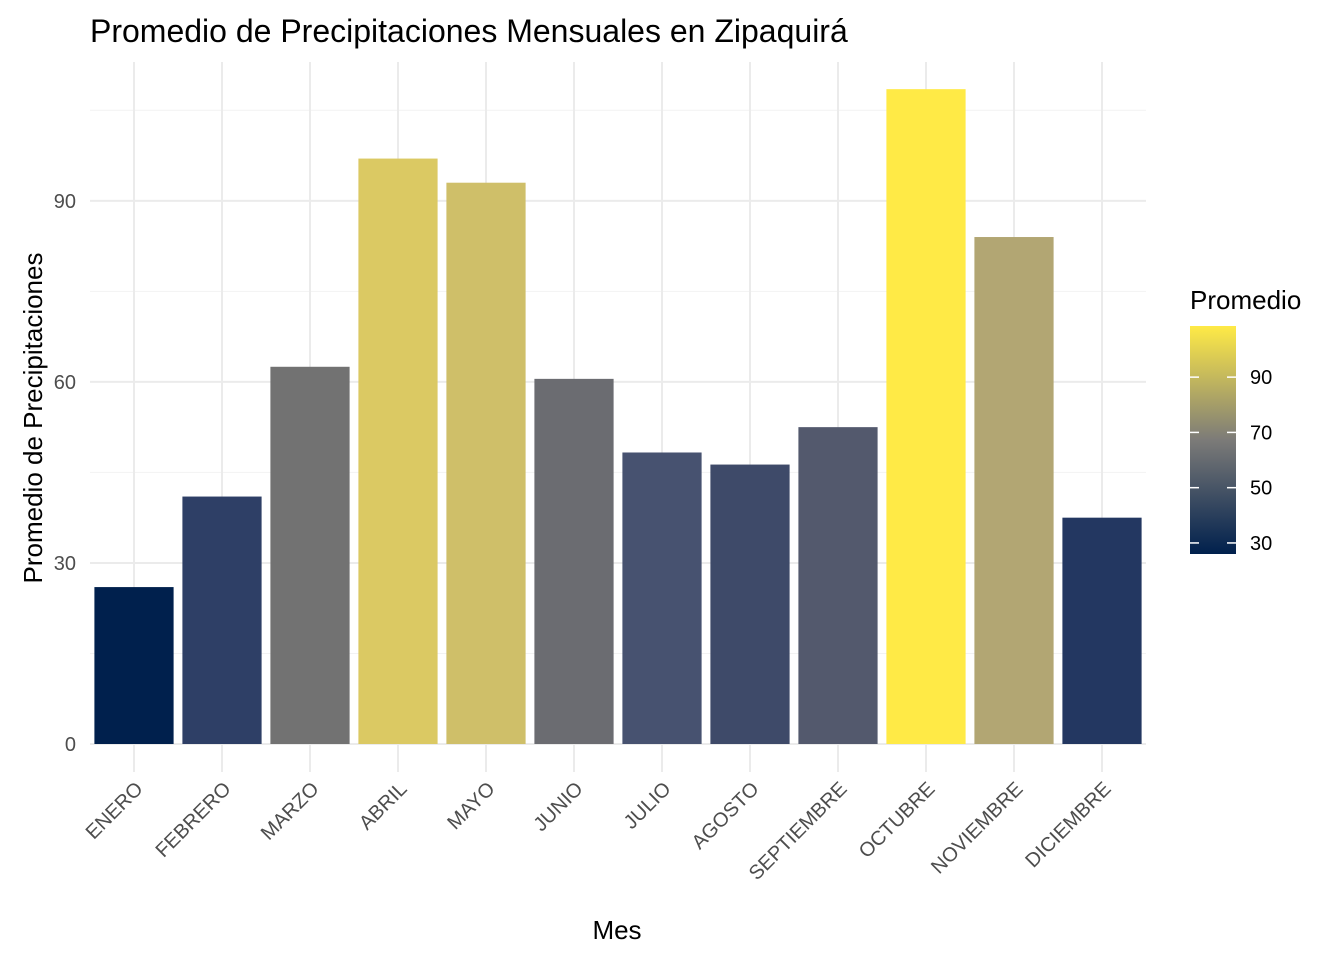  I want to click on bar-junio, so click(574, 561).